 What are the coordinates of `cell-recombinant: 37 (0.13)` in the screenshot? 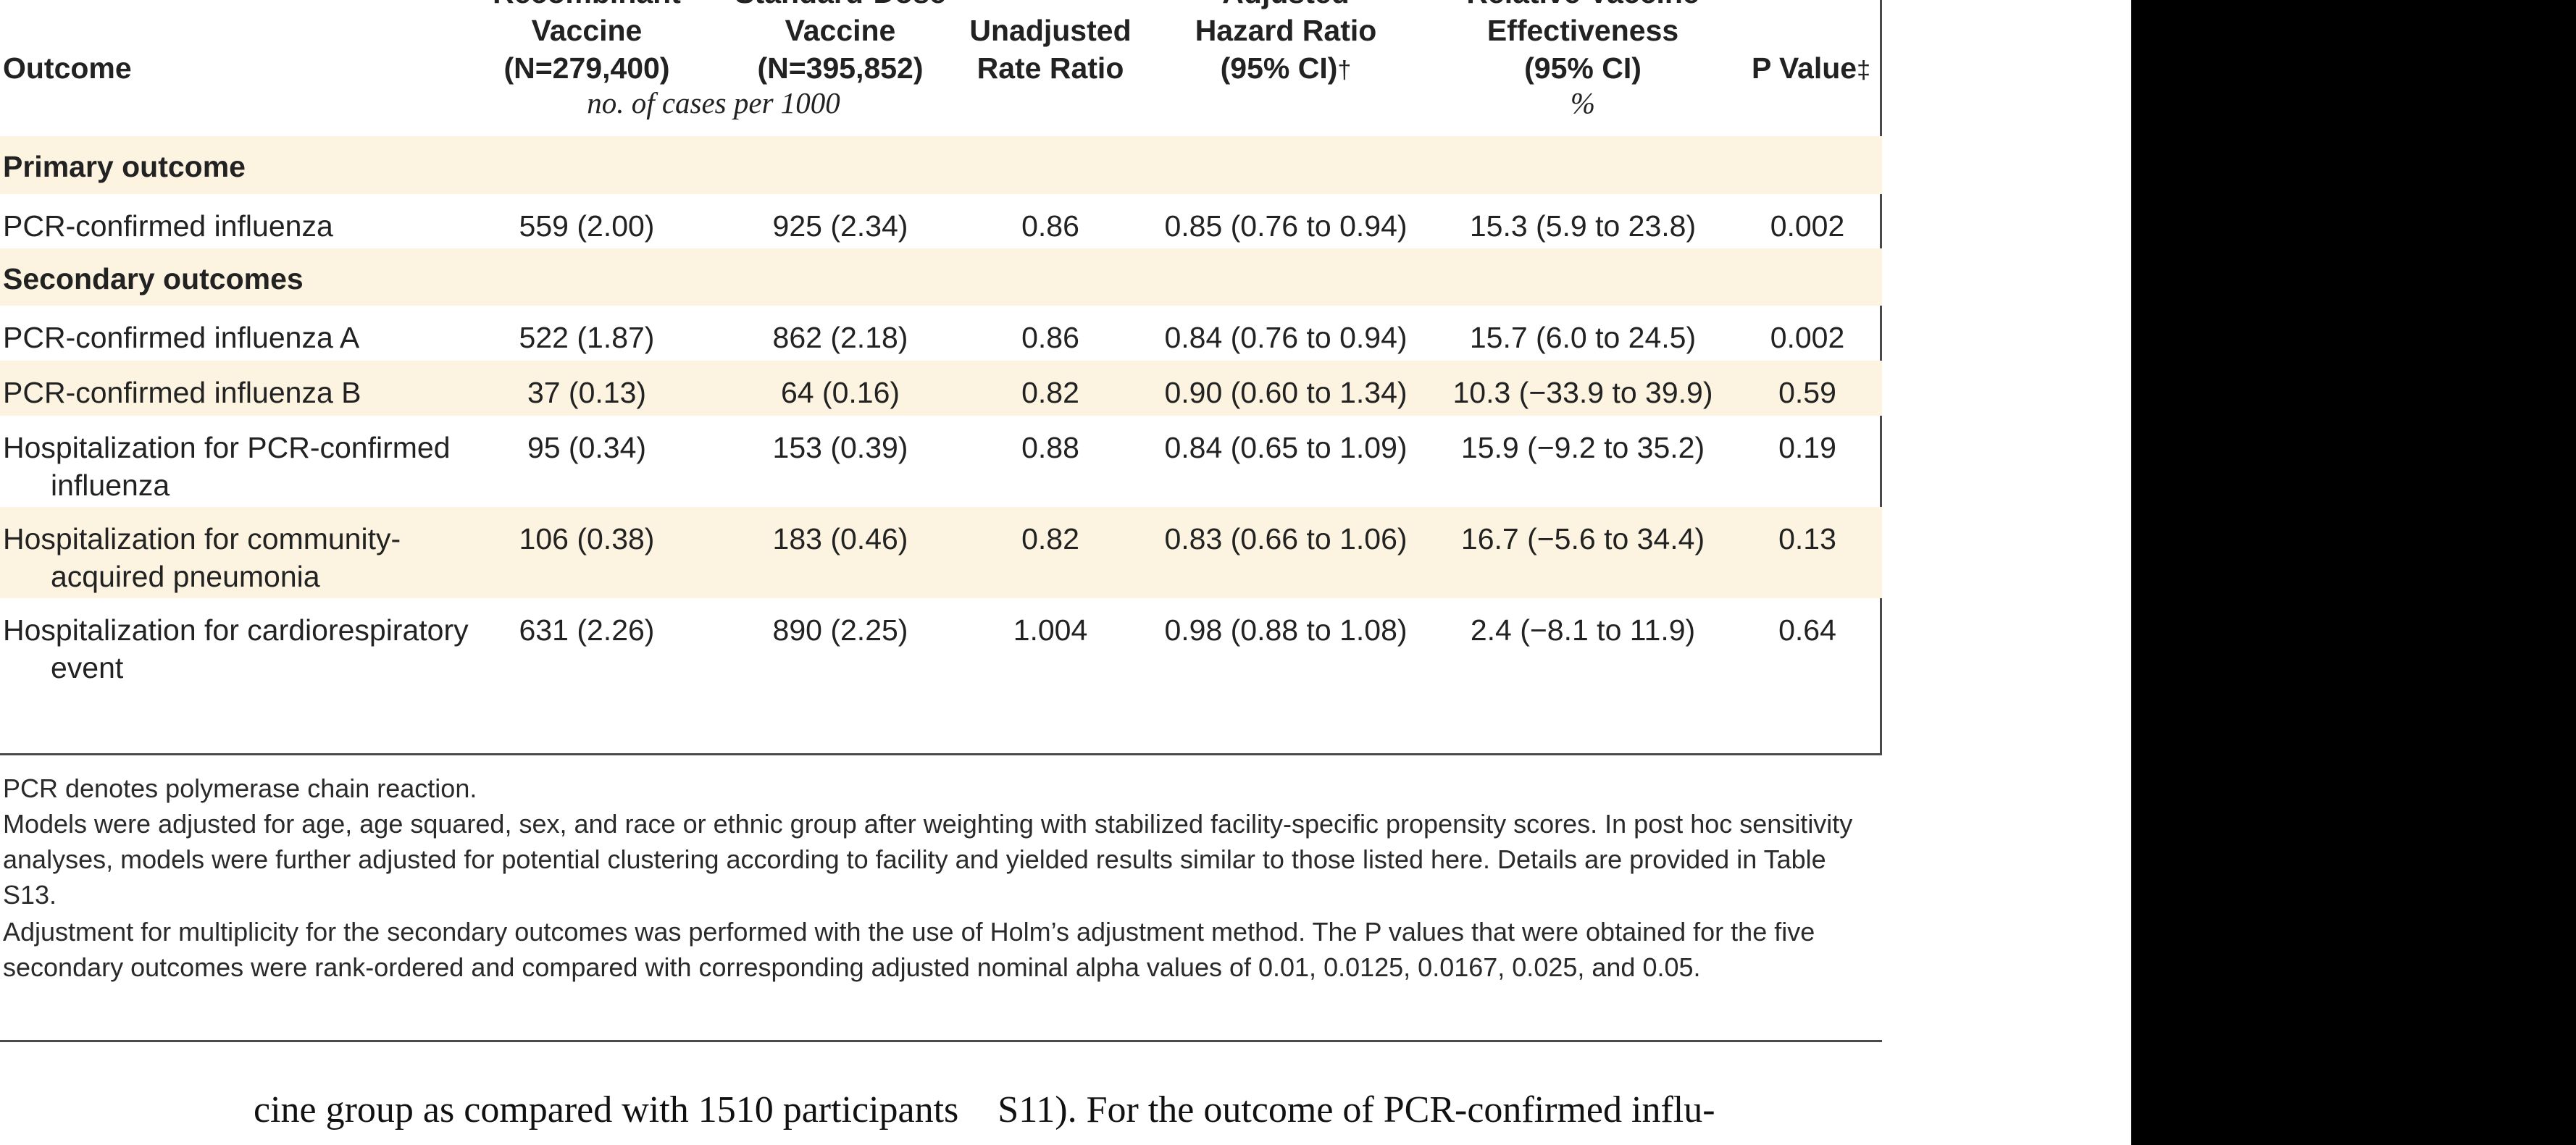 It's located at (587, 392).